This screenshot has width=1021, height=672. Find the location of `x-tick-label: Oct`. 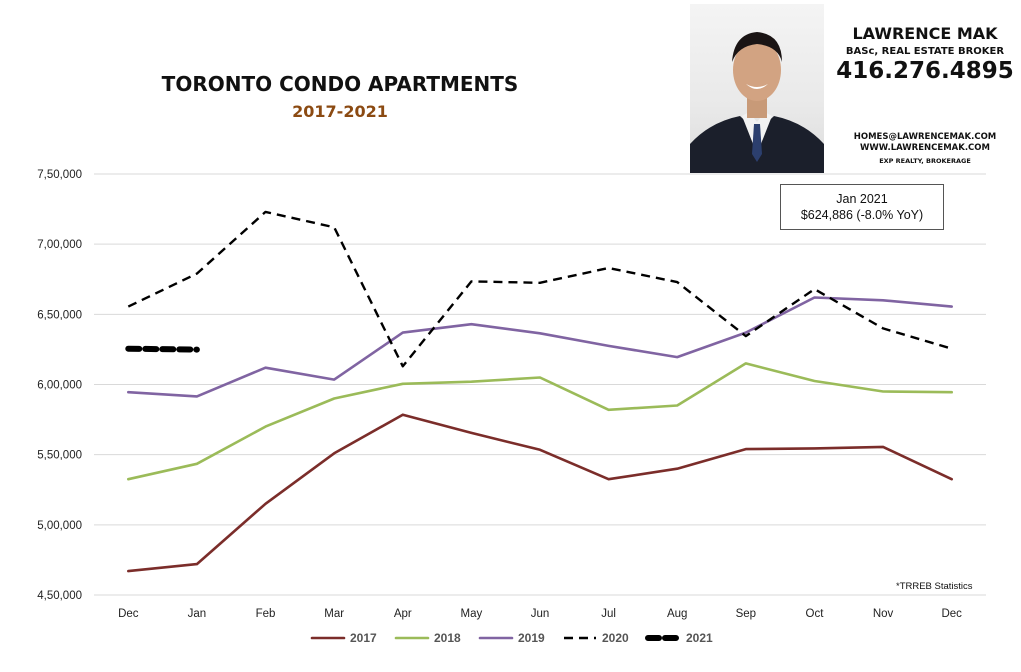

x-tick-label: Oct is located at coordinates (815, 614).